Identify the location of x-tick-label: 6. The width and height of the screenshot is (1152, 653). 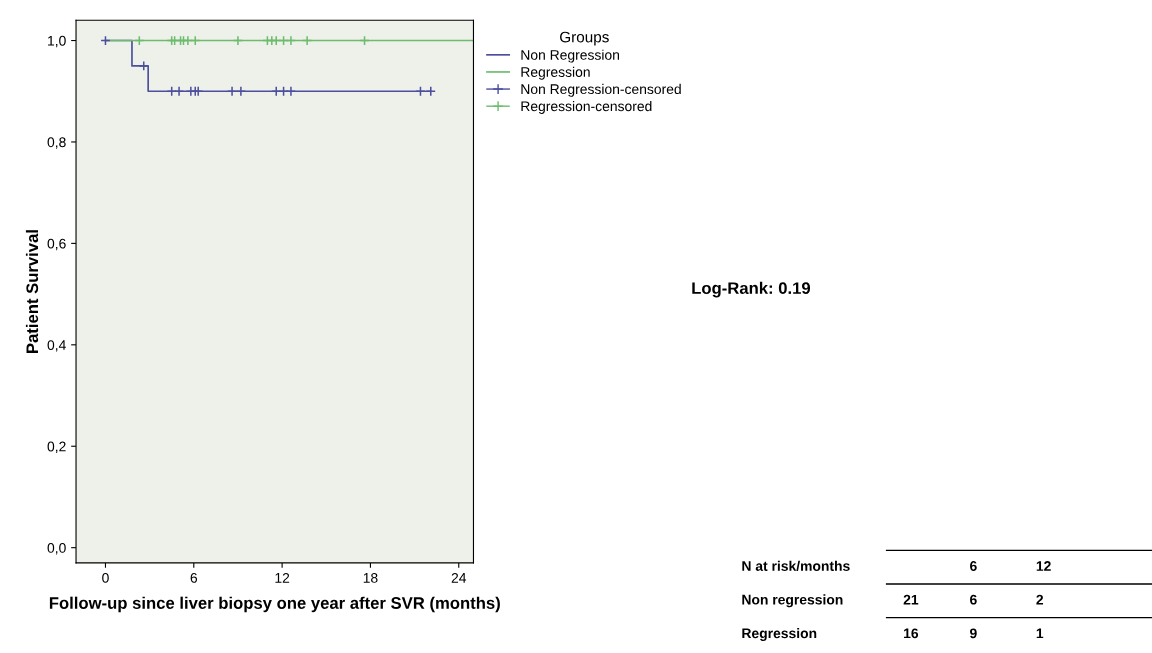
(194, 577).